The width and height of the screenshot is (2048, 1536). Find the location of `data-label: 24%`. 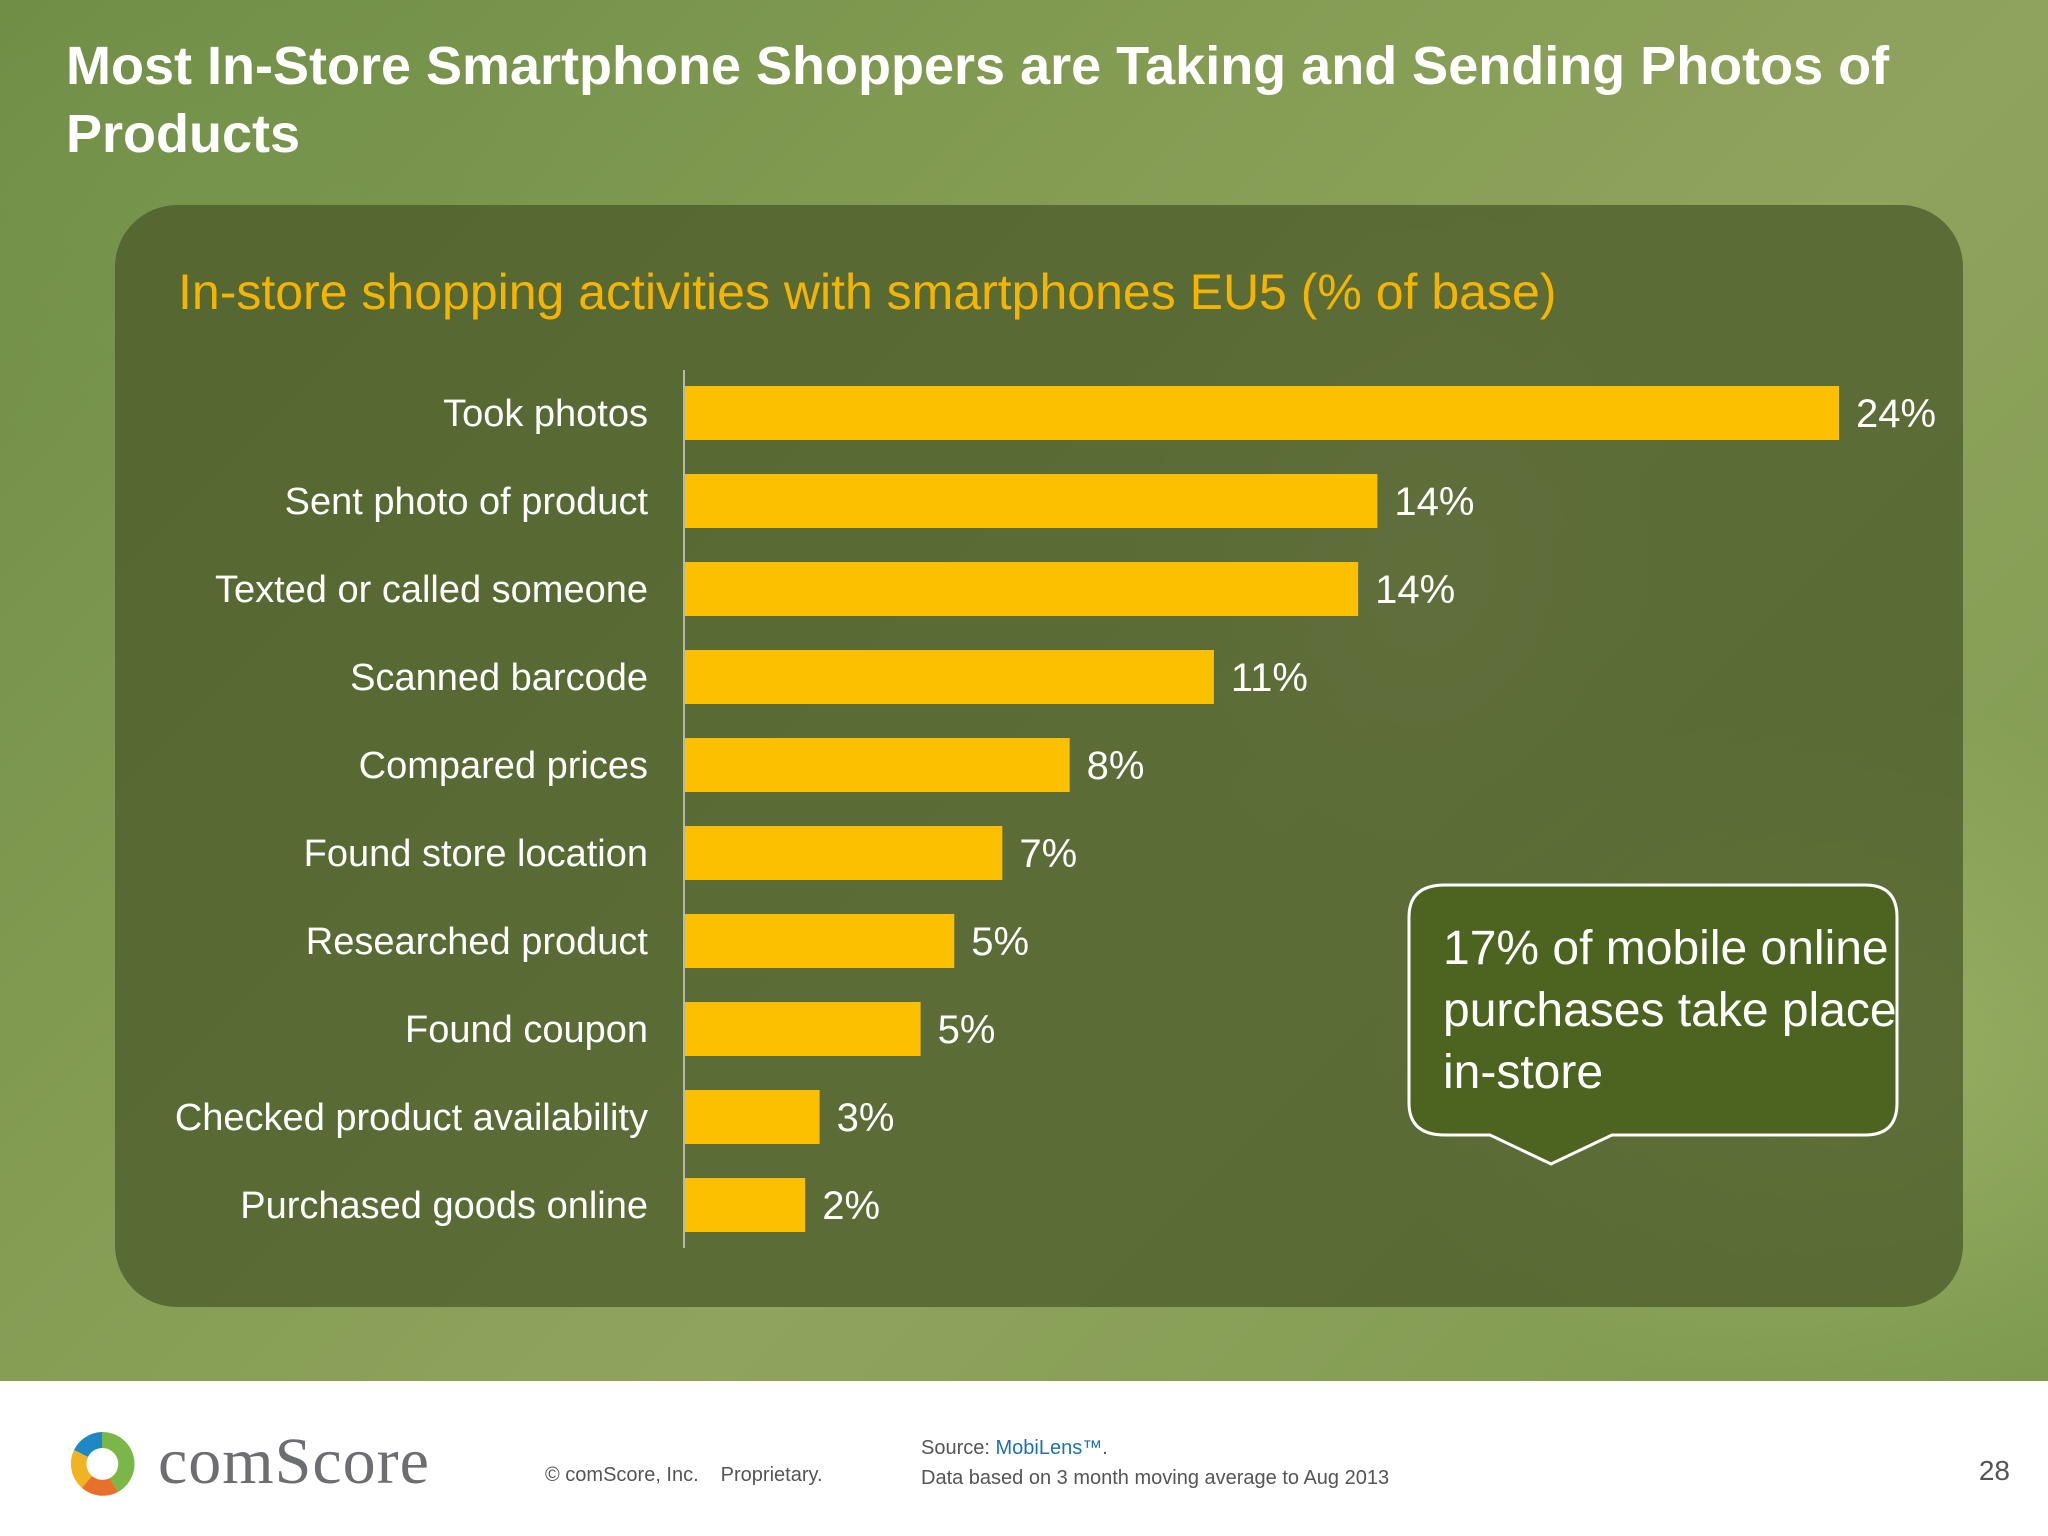

data-label: 24% is located at coordinates (1896, 414).